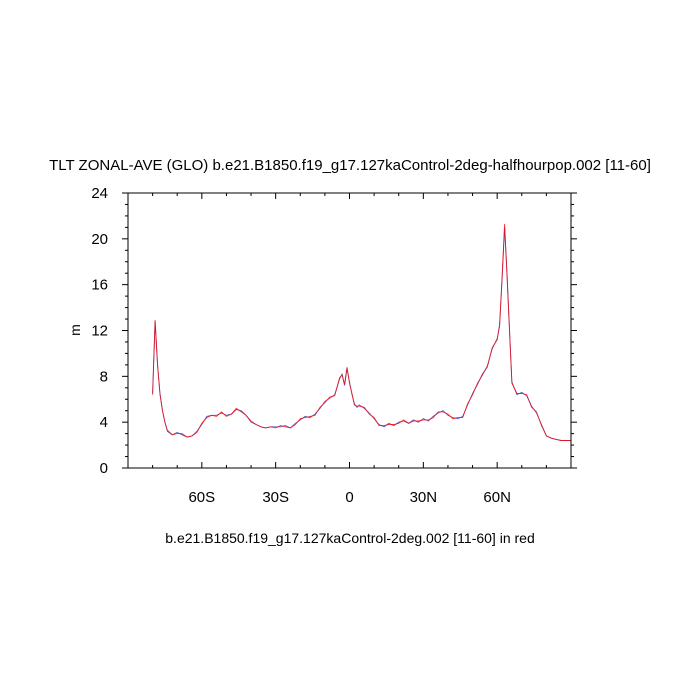 Image resolution: width=700 pixels, height=700 pixels. What do you see at coordinates (99, 285) in the screenshot?
I see `y-tick-label-4: 16` at bounding box center [99, 285].